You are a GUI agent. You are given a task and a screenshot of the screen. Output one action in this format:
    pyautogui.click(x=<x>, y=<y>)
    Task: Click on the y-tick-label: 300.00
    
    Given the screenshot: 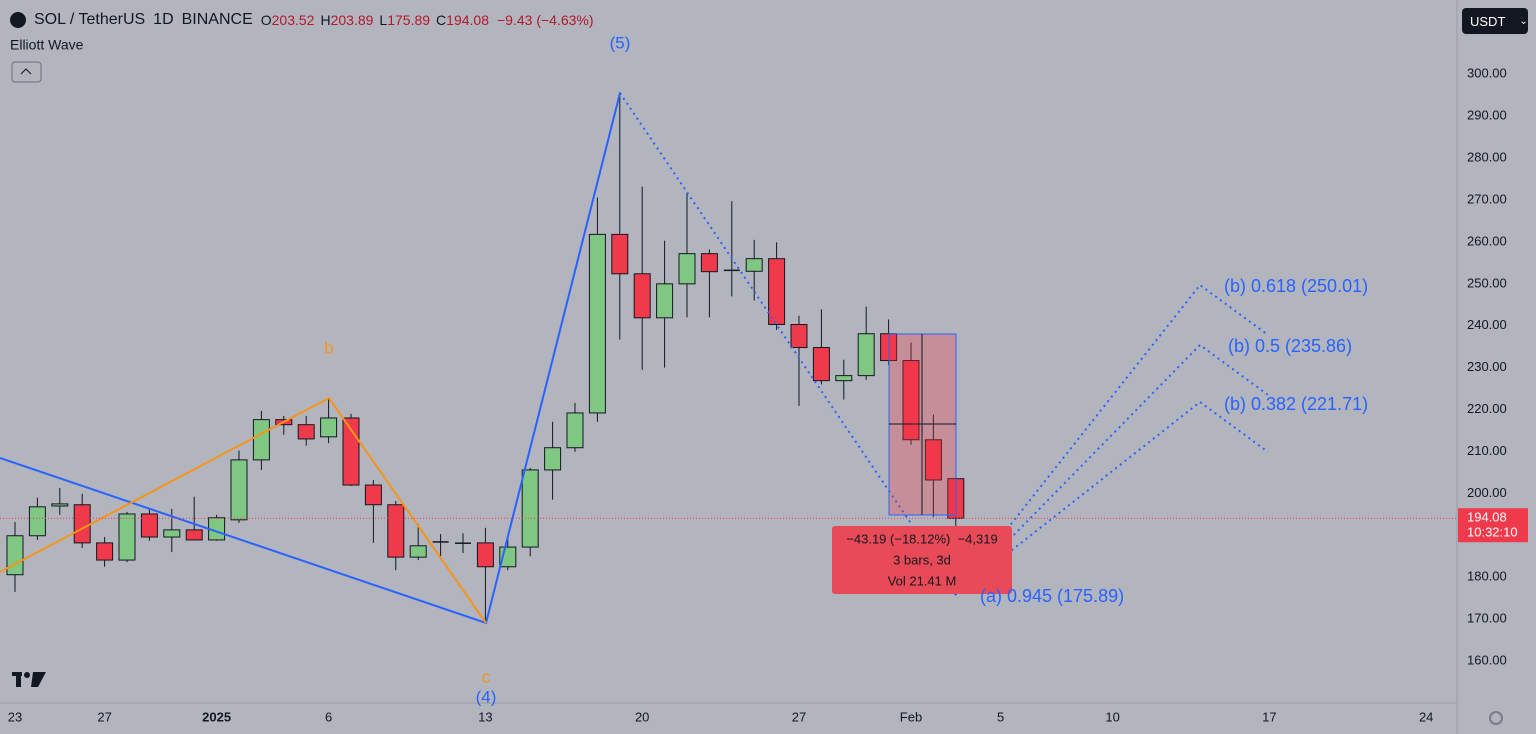 What is the action you would take?
    pyautogui.click(x=1487, y=73)
    